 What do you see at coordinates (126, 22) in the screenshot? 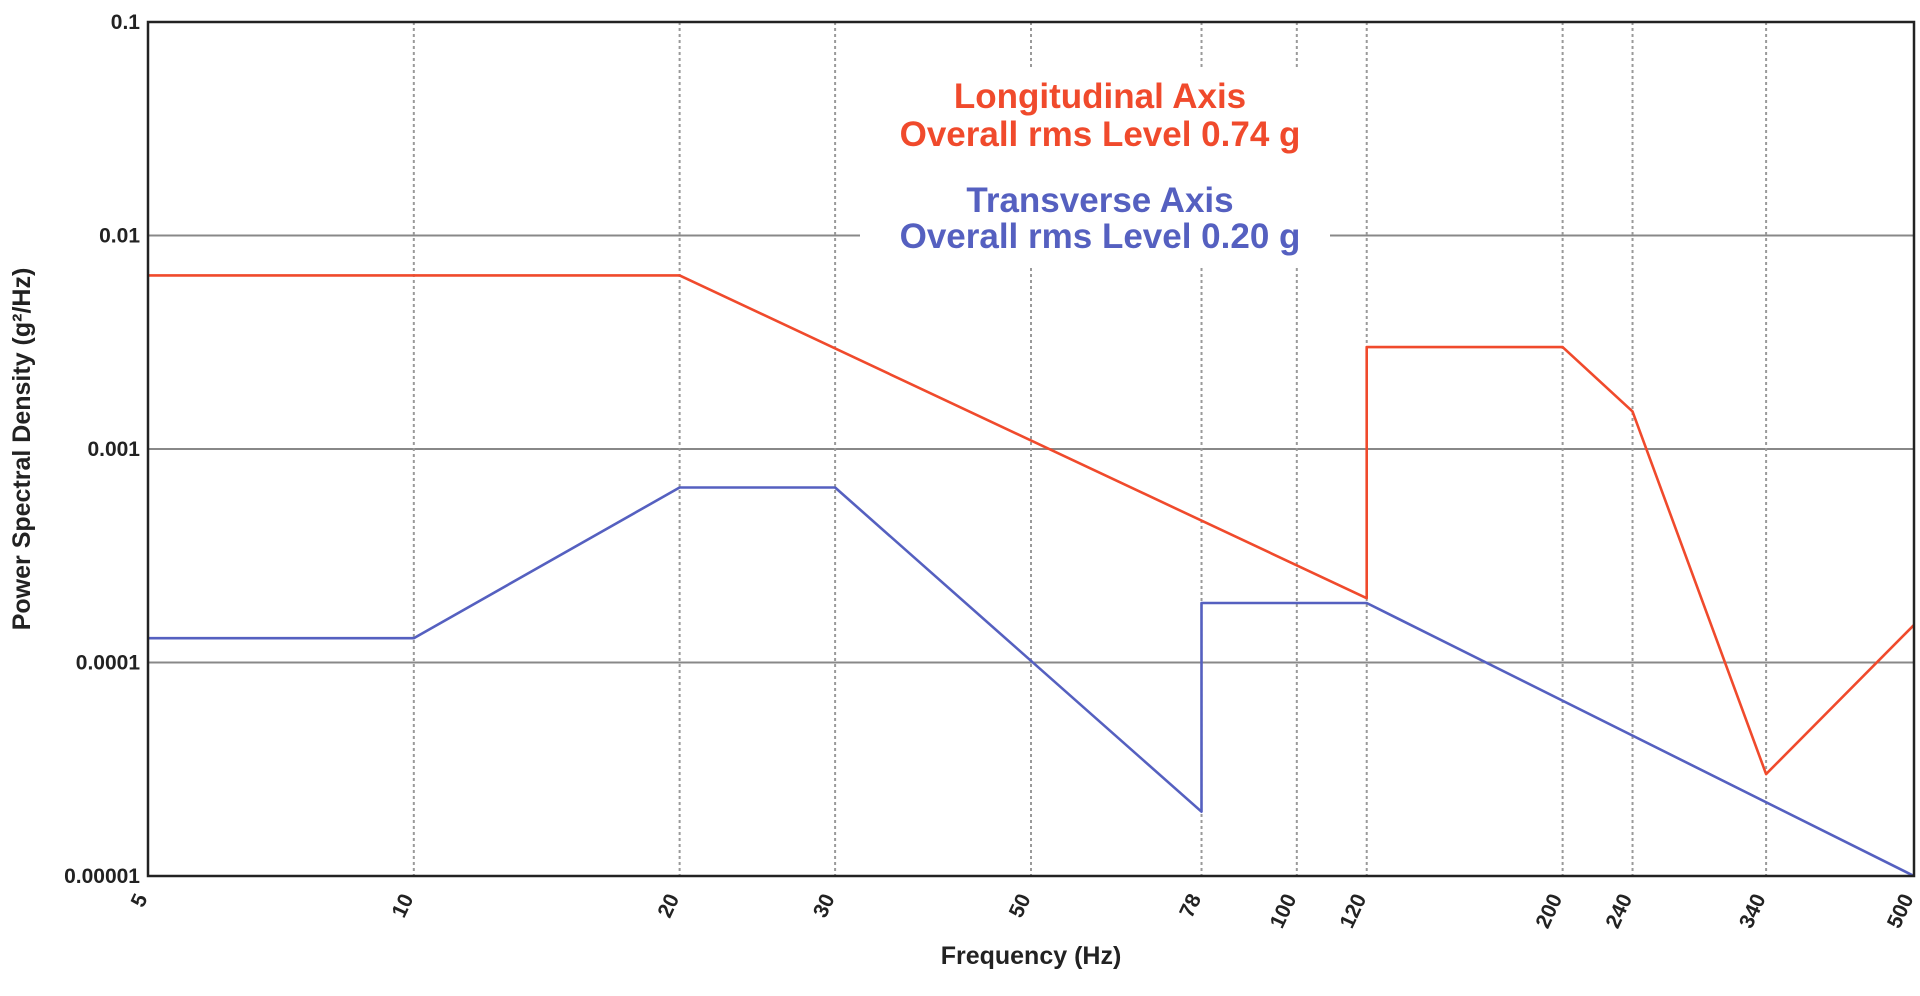
I see `y-tick-label: 0.1` at bounding box center [126, 22].